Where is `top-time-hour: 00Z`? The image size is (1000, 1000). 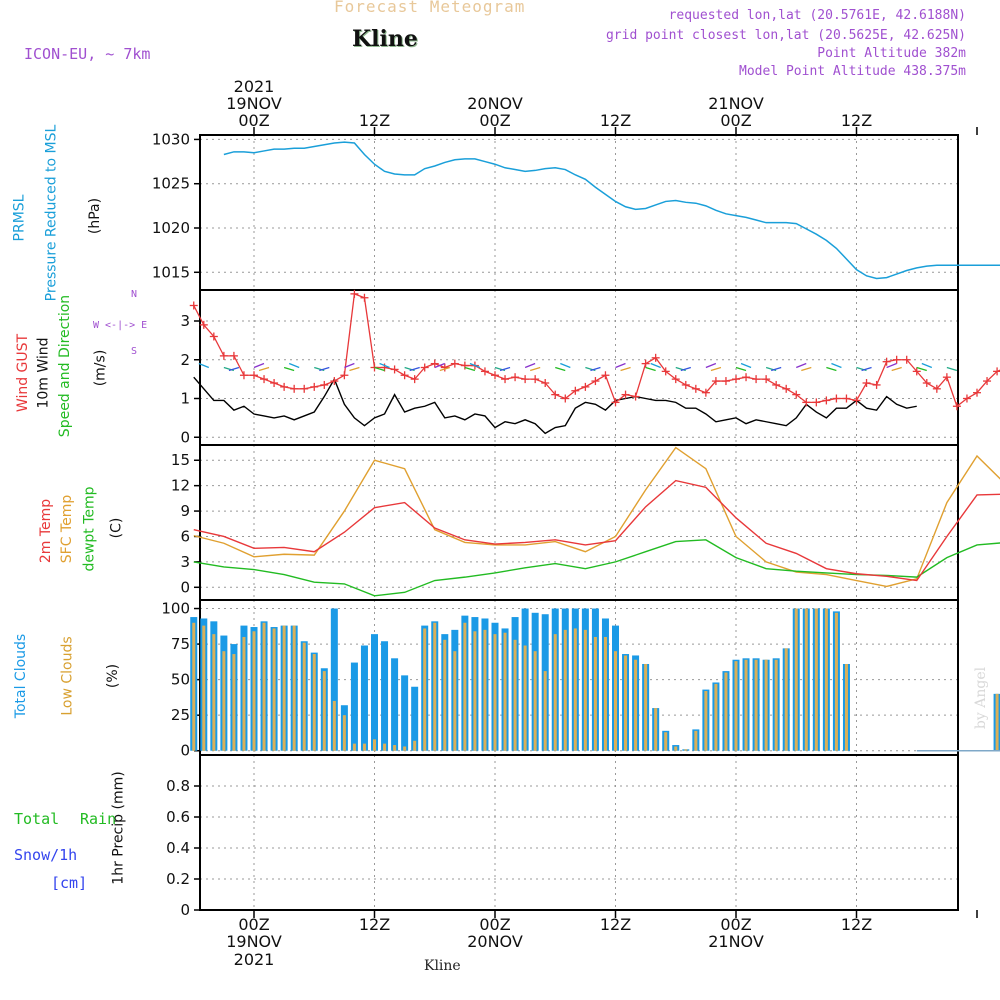 top-time-hour: 00Z is located at coordinates (735, 120).